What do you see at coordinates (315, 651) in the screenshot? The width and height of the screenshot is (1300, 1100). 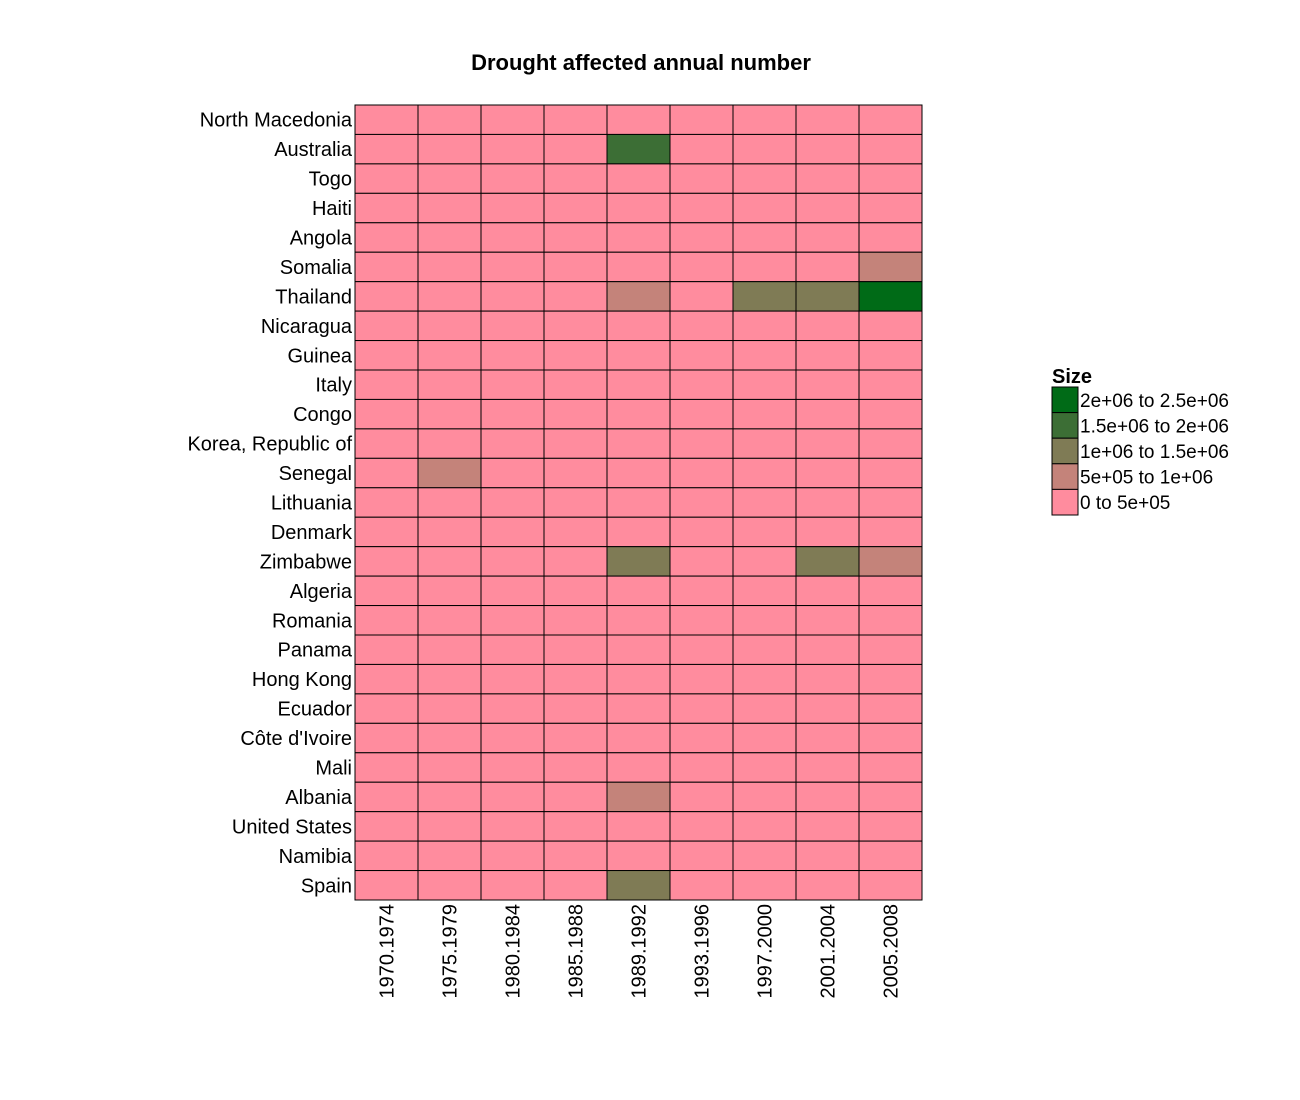 I see `y-tick-label: Panama` at bounding box center [315, 651].